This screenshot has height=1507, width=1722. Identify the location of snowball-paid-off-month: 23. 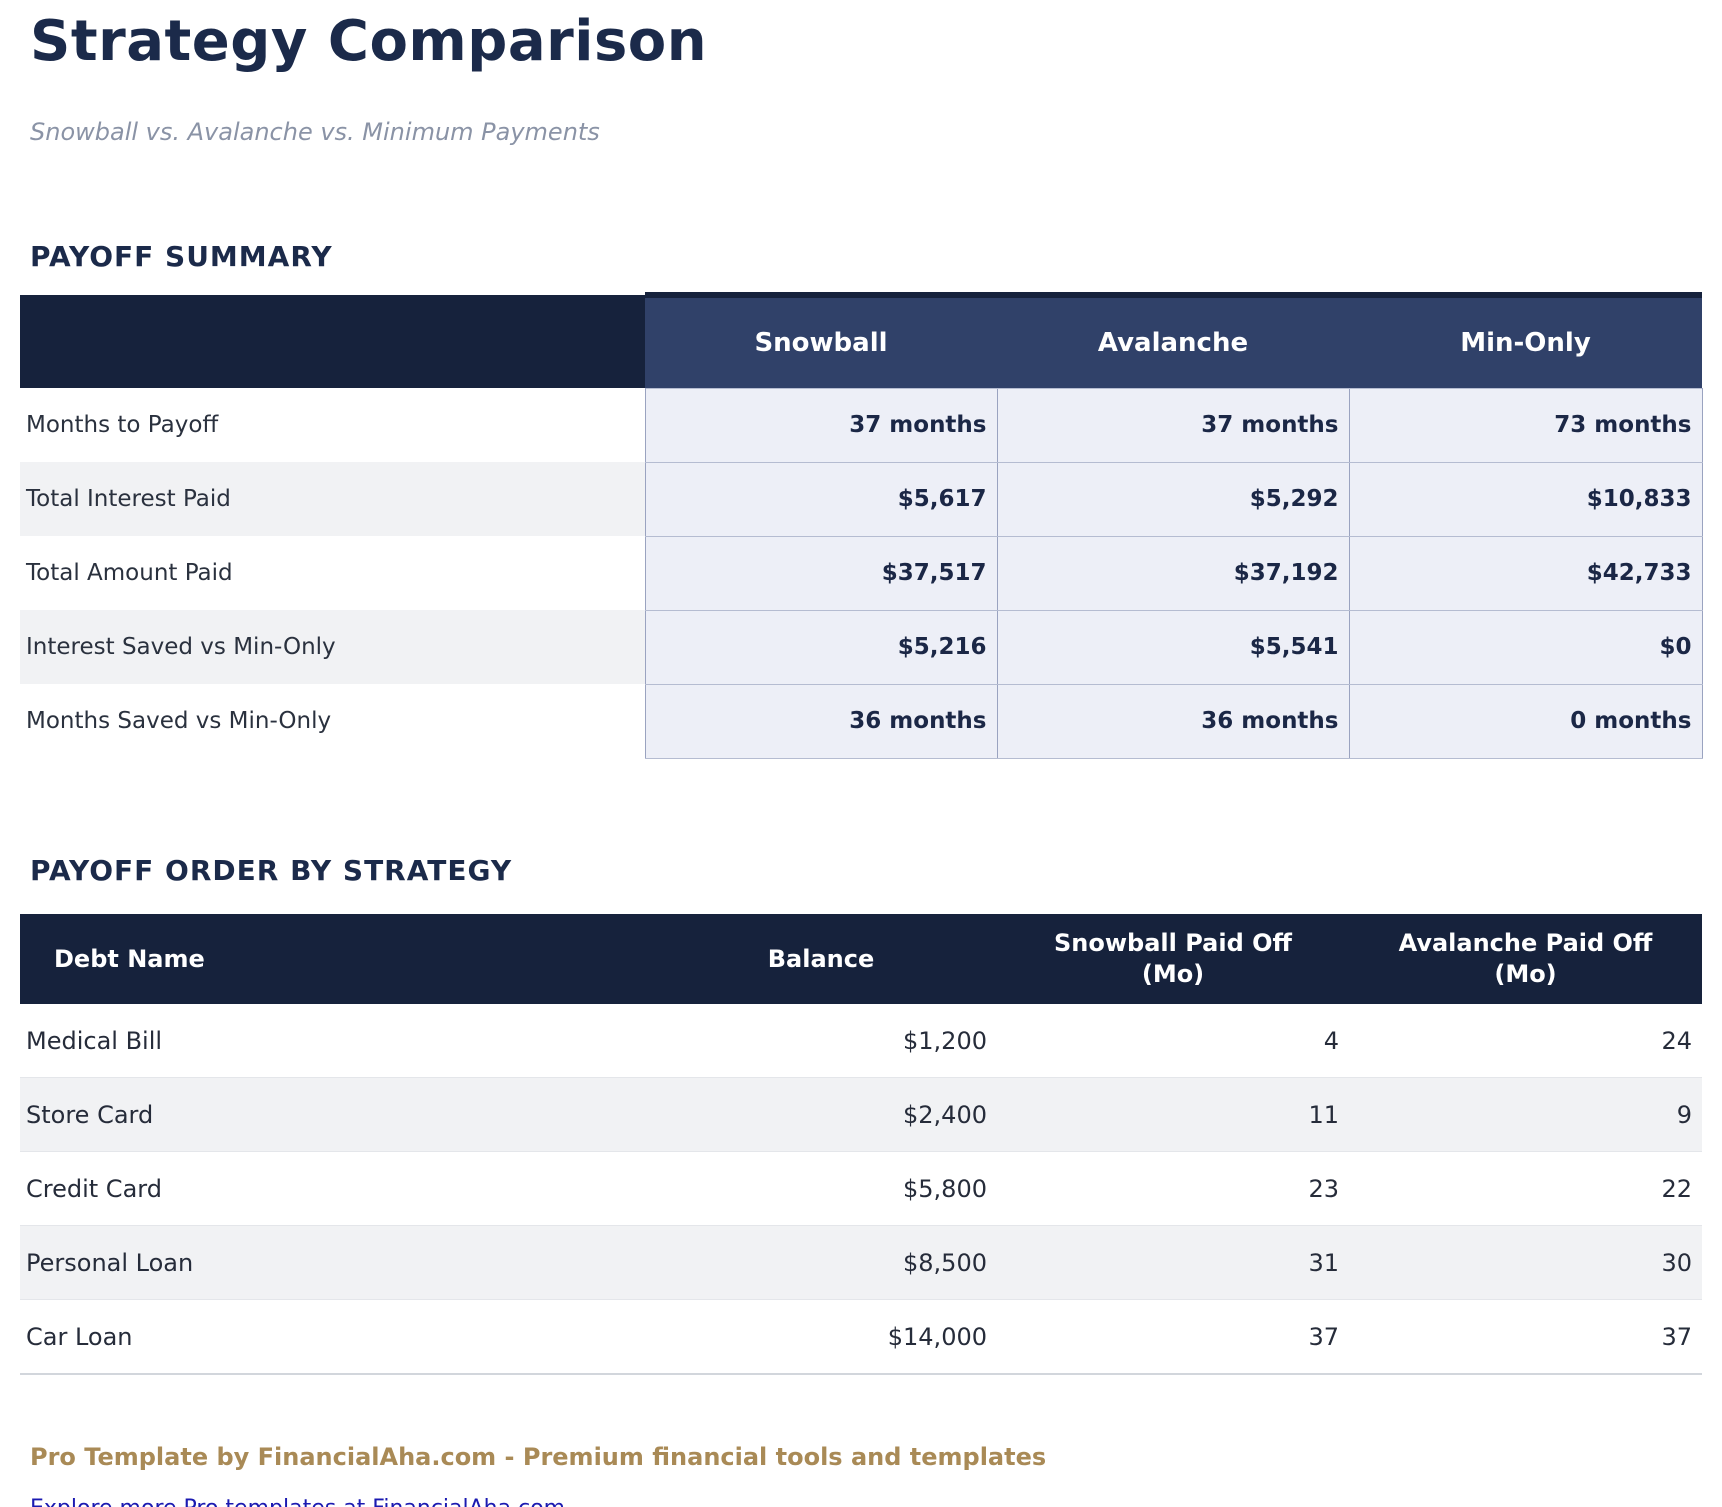
(1173, 1189).